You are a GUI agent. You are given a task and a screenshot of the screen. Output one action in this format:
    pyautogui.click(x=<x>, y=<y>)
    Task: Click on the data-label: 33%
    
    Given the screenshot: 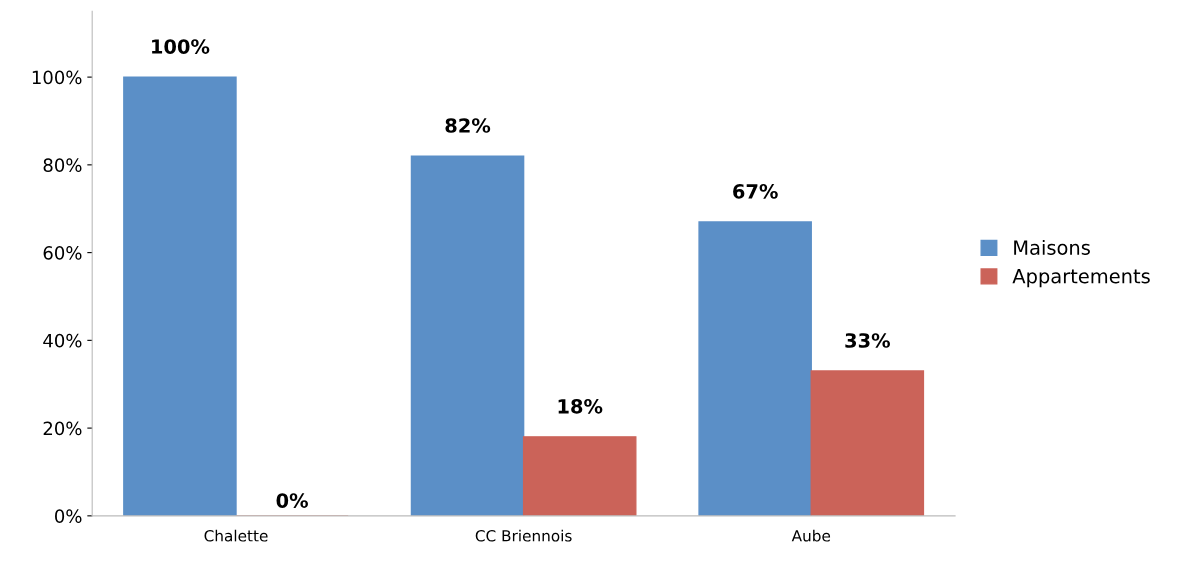 What is the action you would take?
    pyautogui.click(x=867, y=340)
    